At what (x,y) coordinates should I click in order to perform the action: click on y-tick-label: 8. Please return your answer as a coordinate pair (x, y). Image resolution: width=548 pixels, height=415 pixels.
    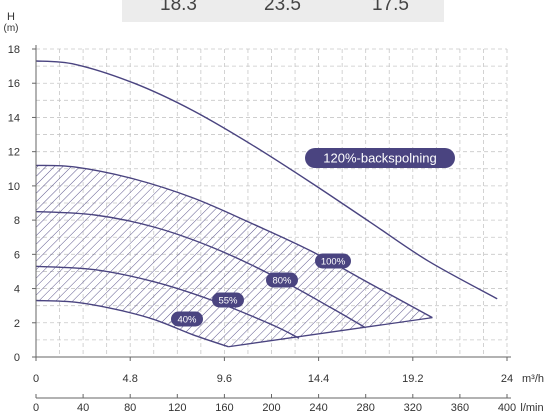
    Looking at the image, I should click on (17, 221).